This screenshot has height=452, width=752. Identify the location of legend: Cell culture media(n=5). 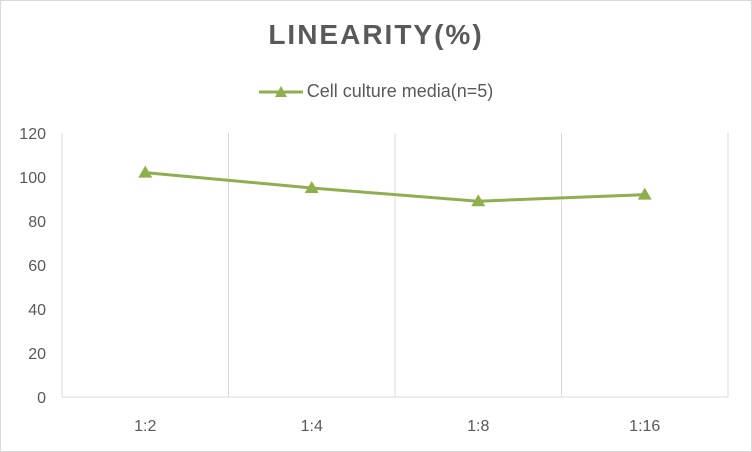
(376, 91).